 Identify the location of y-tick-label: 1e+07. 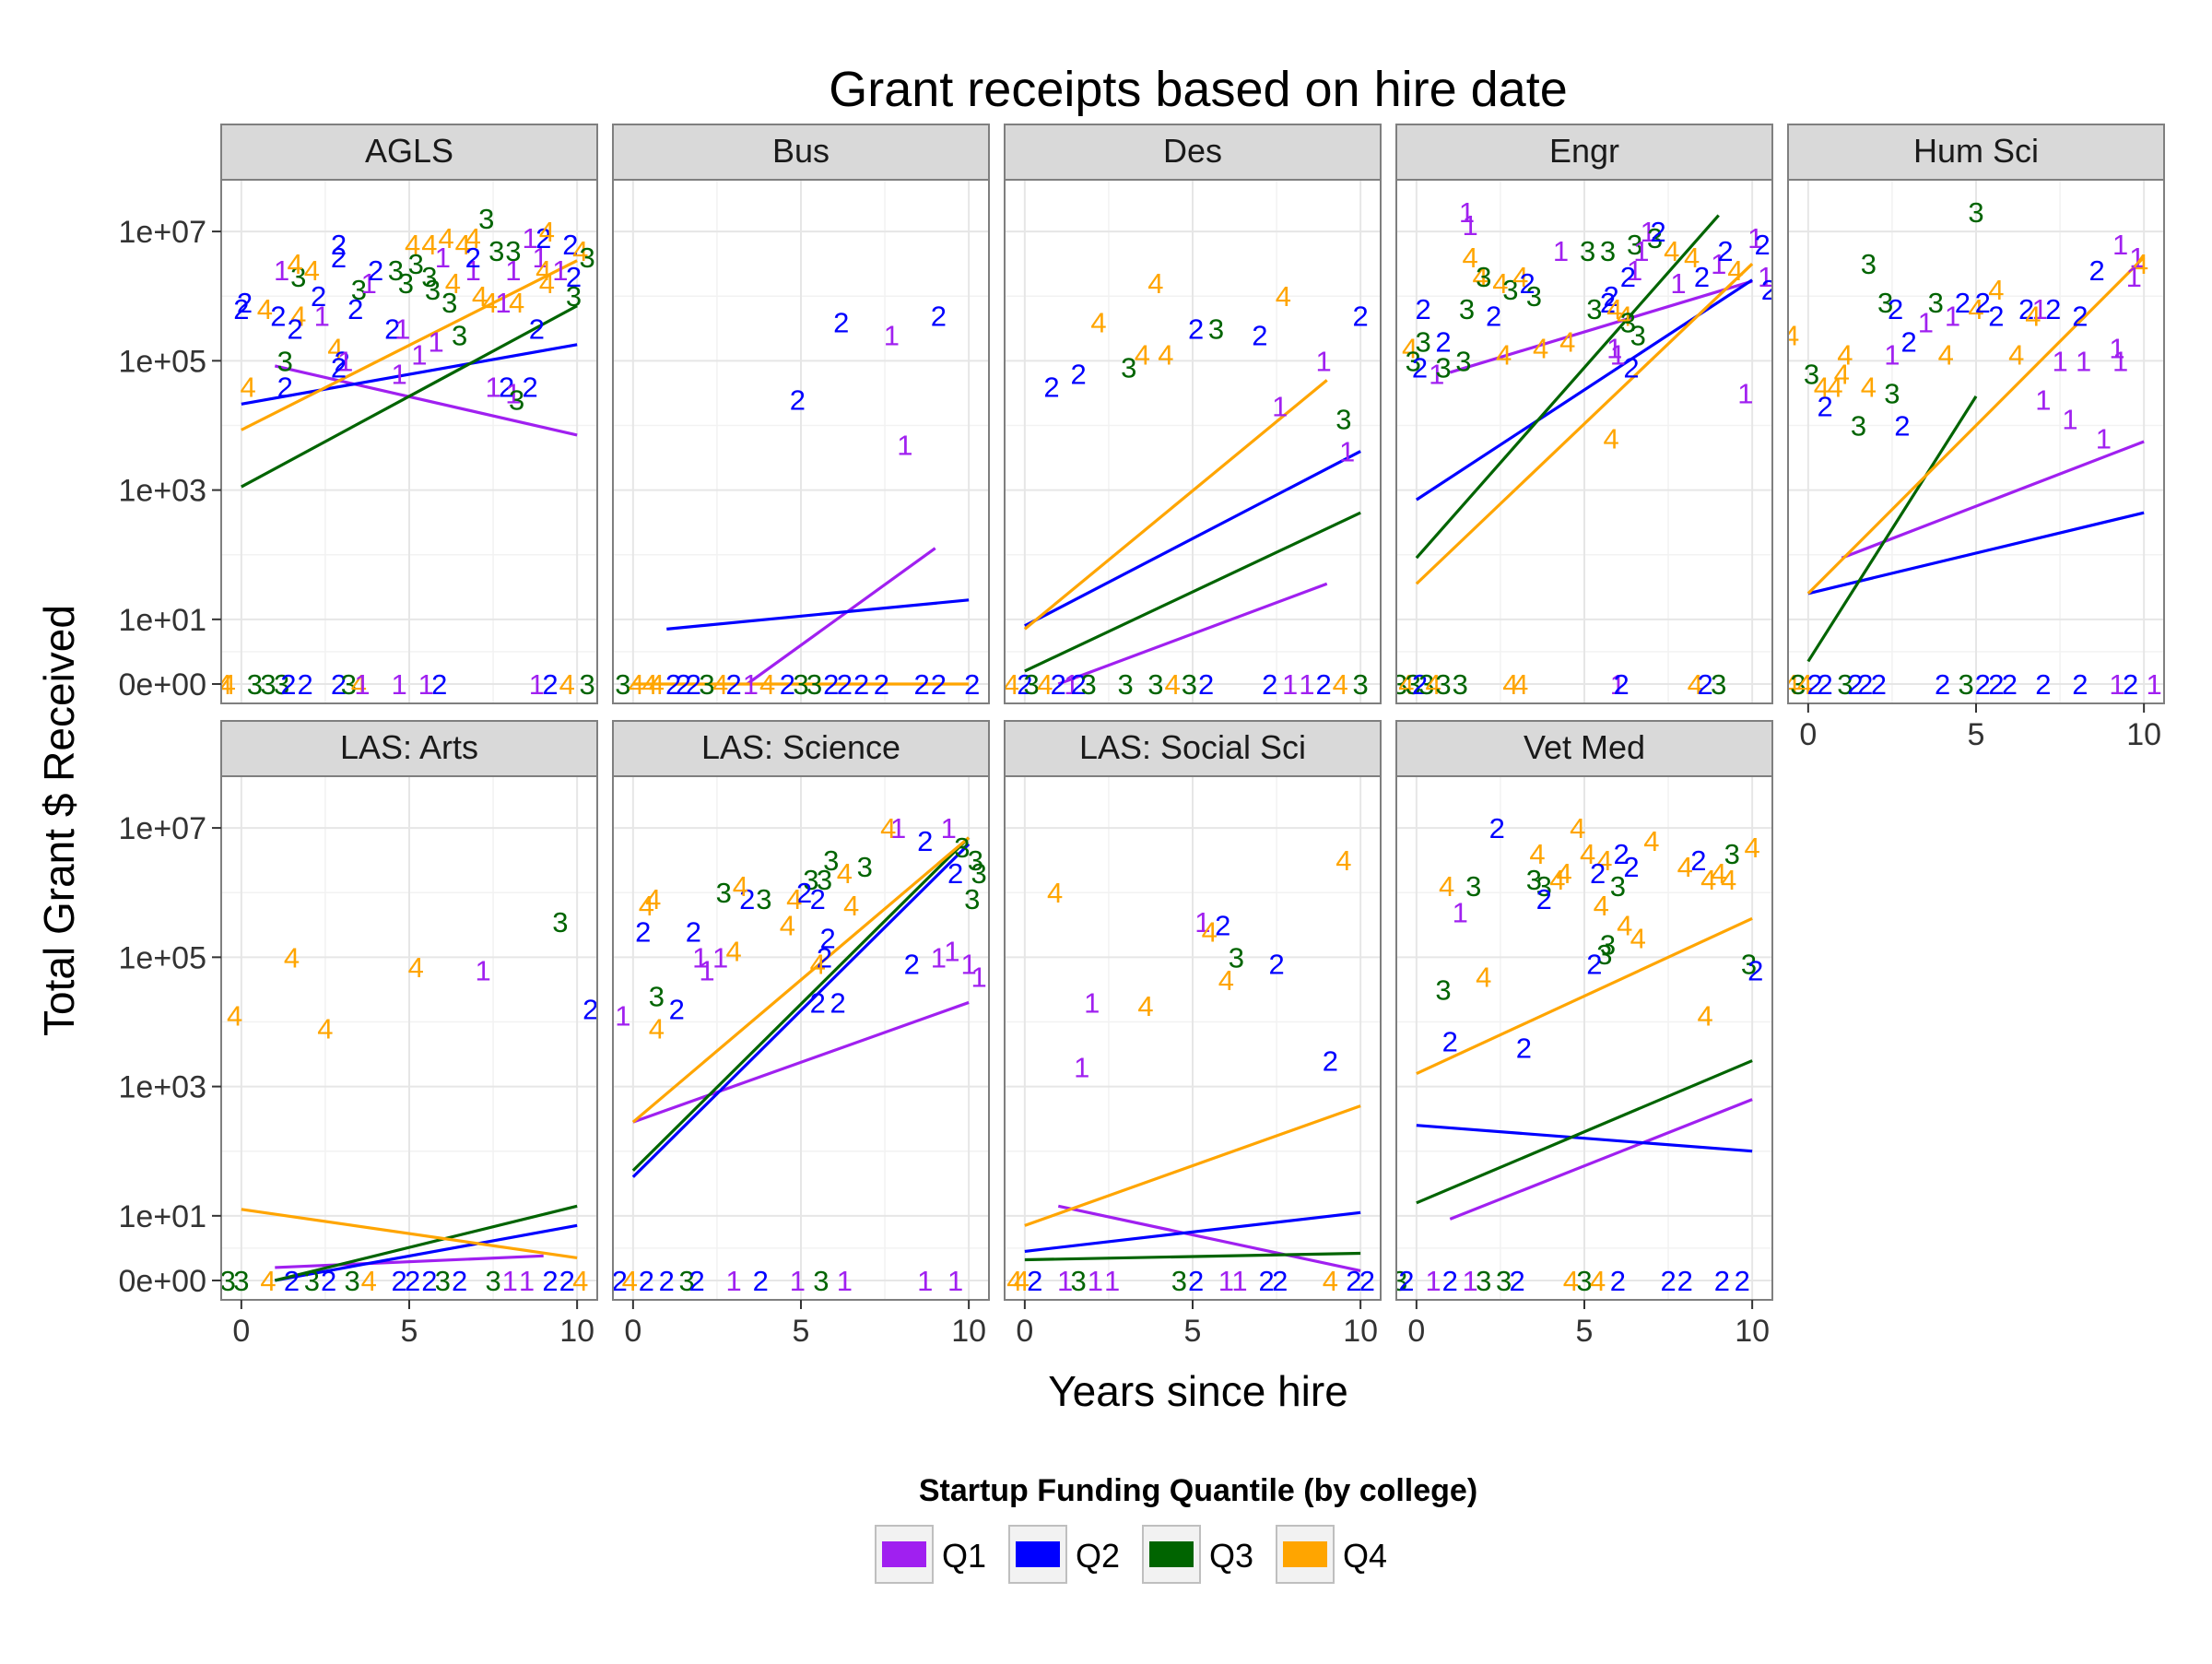
(163, 828).